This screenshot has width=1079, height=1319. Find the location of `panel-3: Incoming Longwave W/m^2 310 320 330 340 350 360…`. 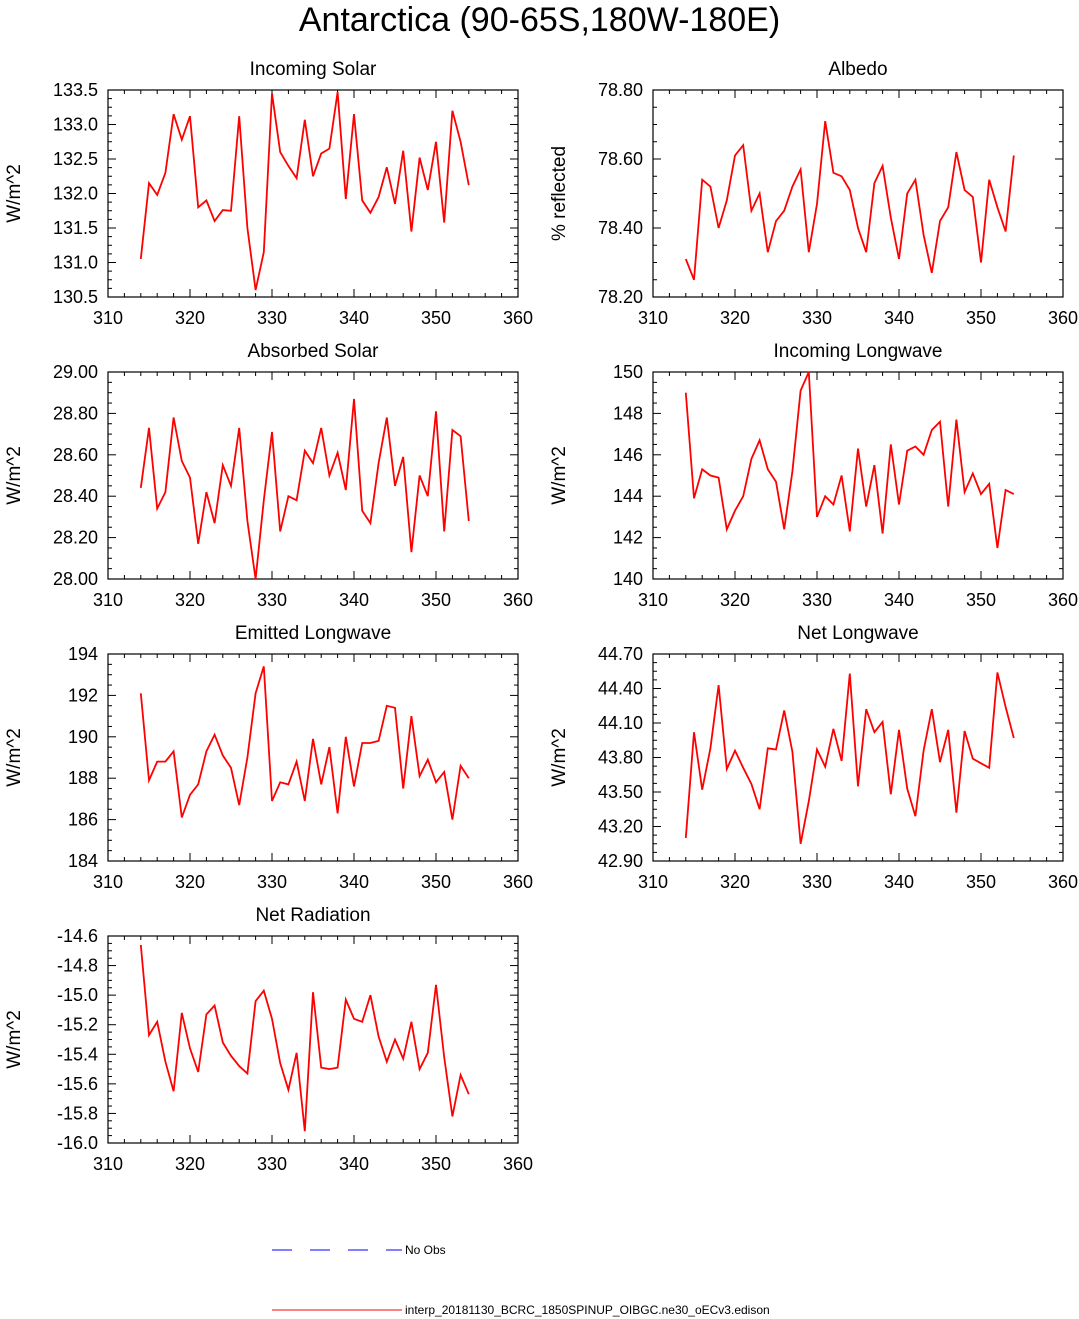

panel-3: Incoming Longwave W/m^2 310 320 330 340 350 360… is located at coordinates (813, 475).